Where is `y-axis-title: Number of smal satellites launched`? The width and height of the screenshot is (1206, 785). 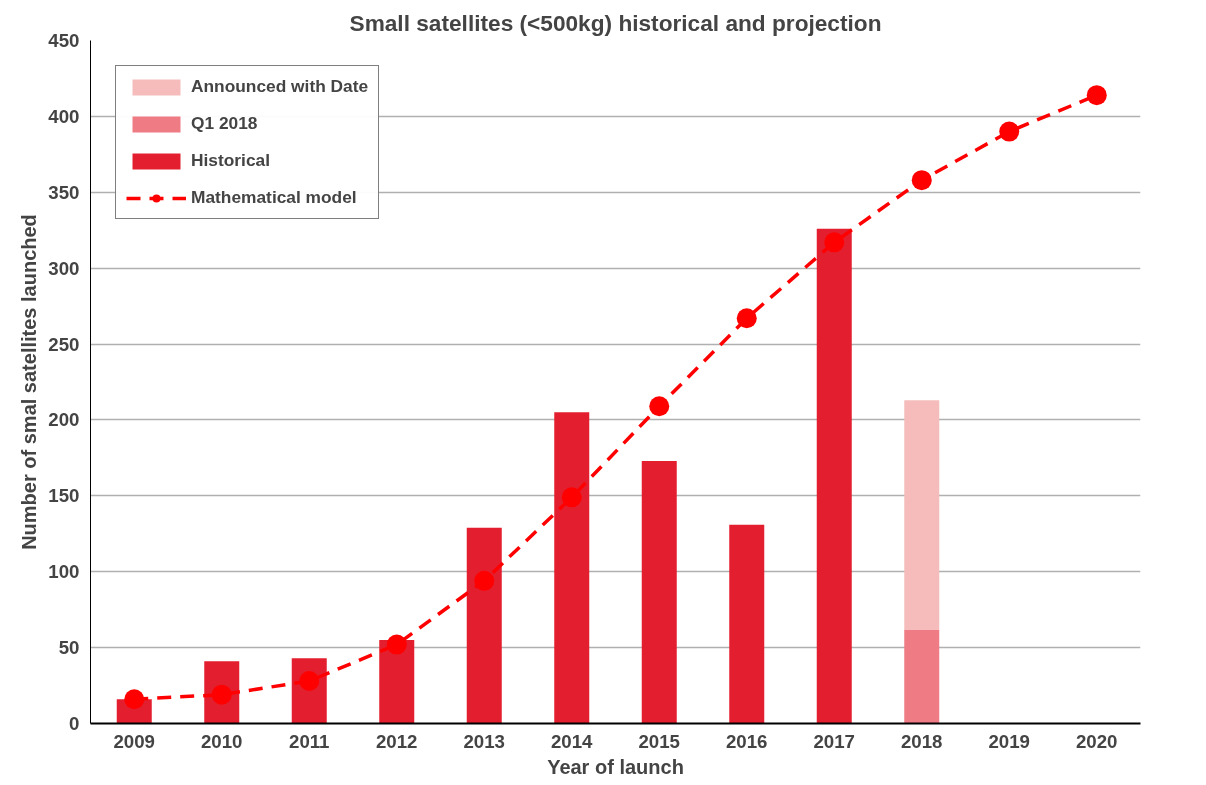
y-axis-title: Number of smal satellites launched is located at coordinates (29, 382).